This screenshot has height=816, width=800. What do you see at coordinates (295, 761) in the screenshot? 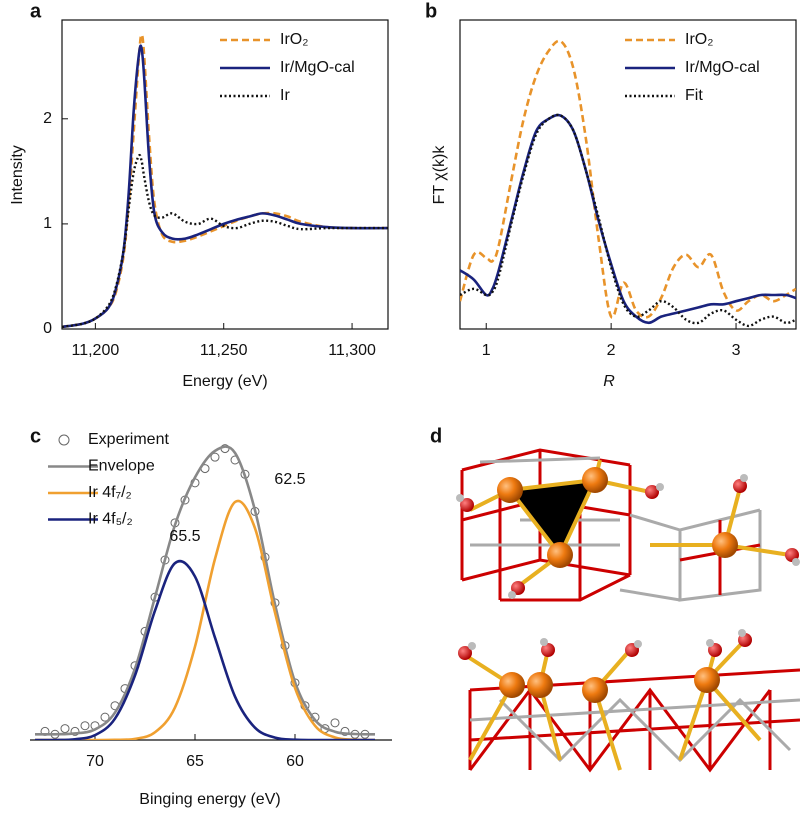
I see `x-tick-label: 60` at bounding box center [295, 761].